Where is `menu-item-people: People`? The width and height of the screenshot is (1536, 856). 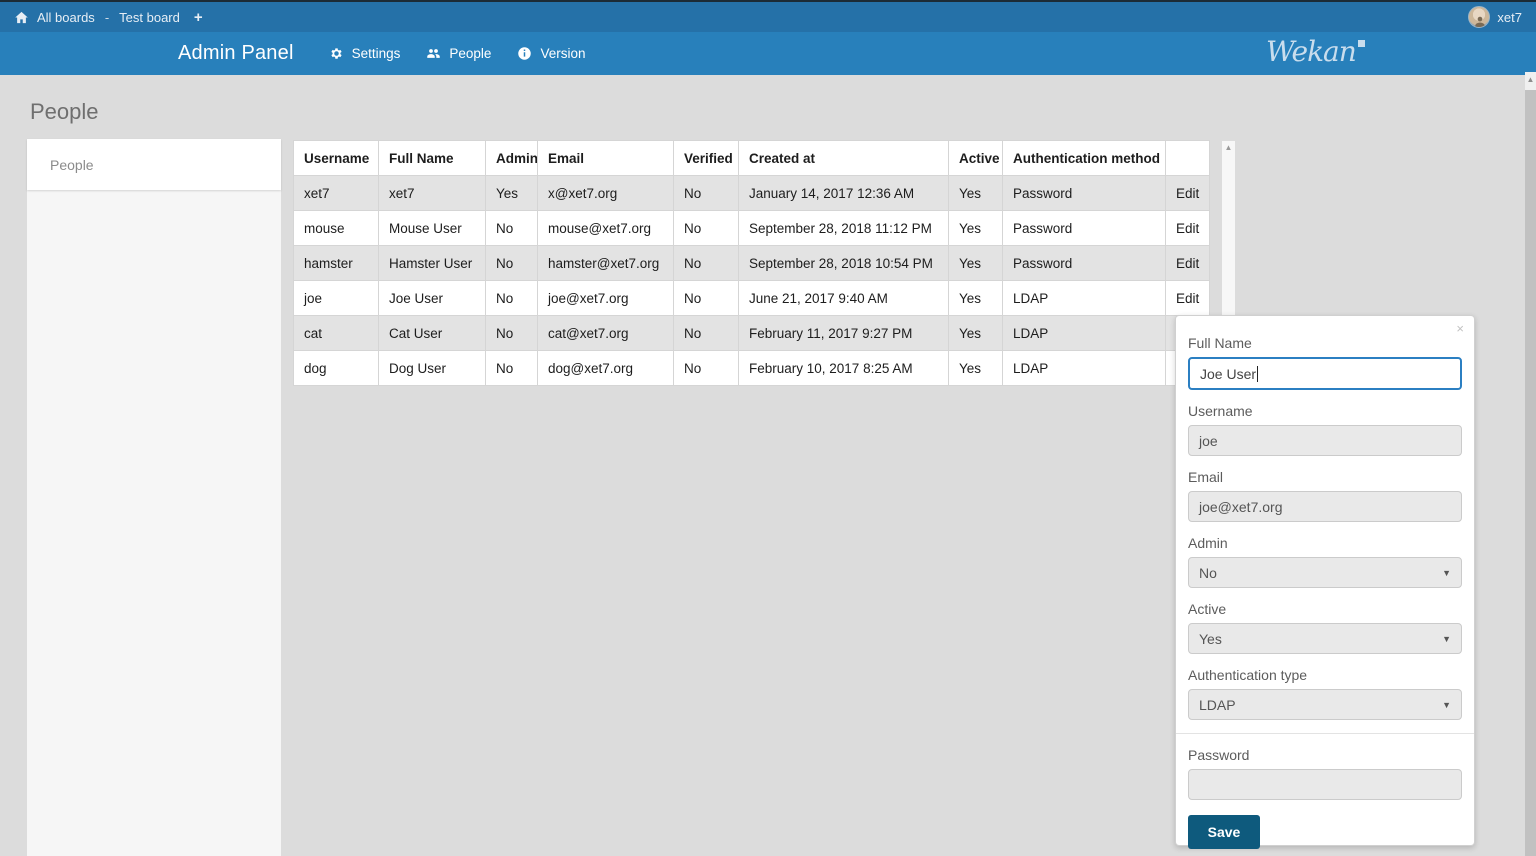 menu-item-people: People is located at coordinates (458, 53).